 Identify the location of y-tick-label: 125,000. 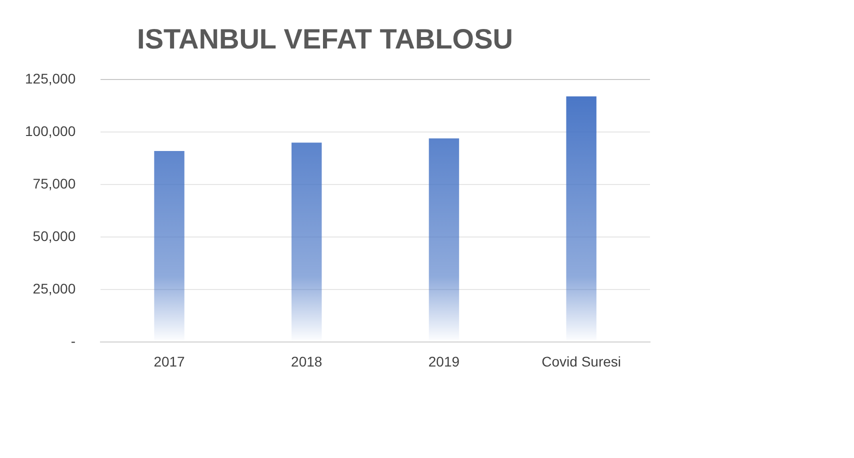
(50, 78).